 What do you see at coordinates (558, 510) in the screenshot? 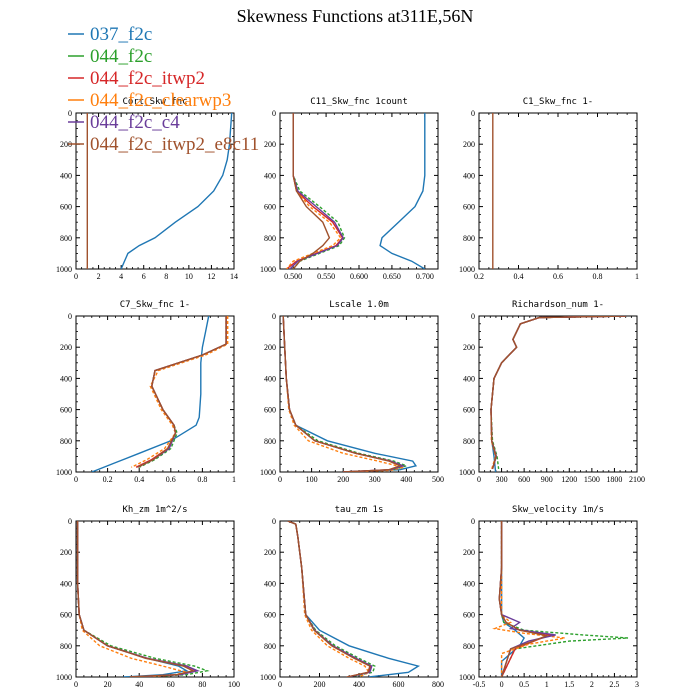
I see `panel-title: Skw_velocity 1m/s` at bounding box center [558, 510].